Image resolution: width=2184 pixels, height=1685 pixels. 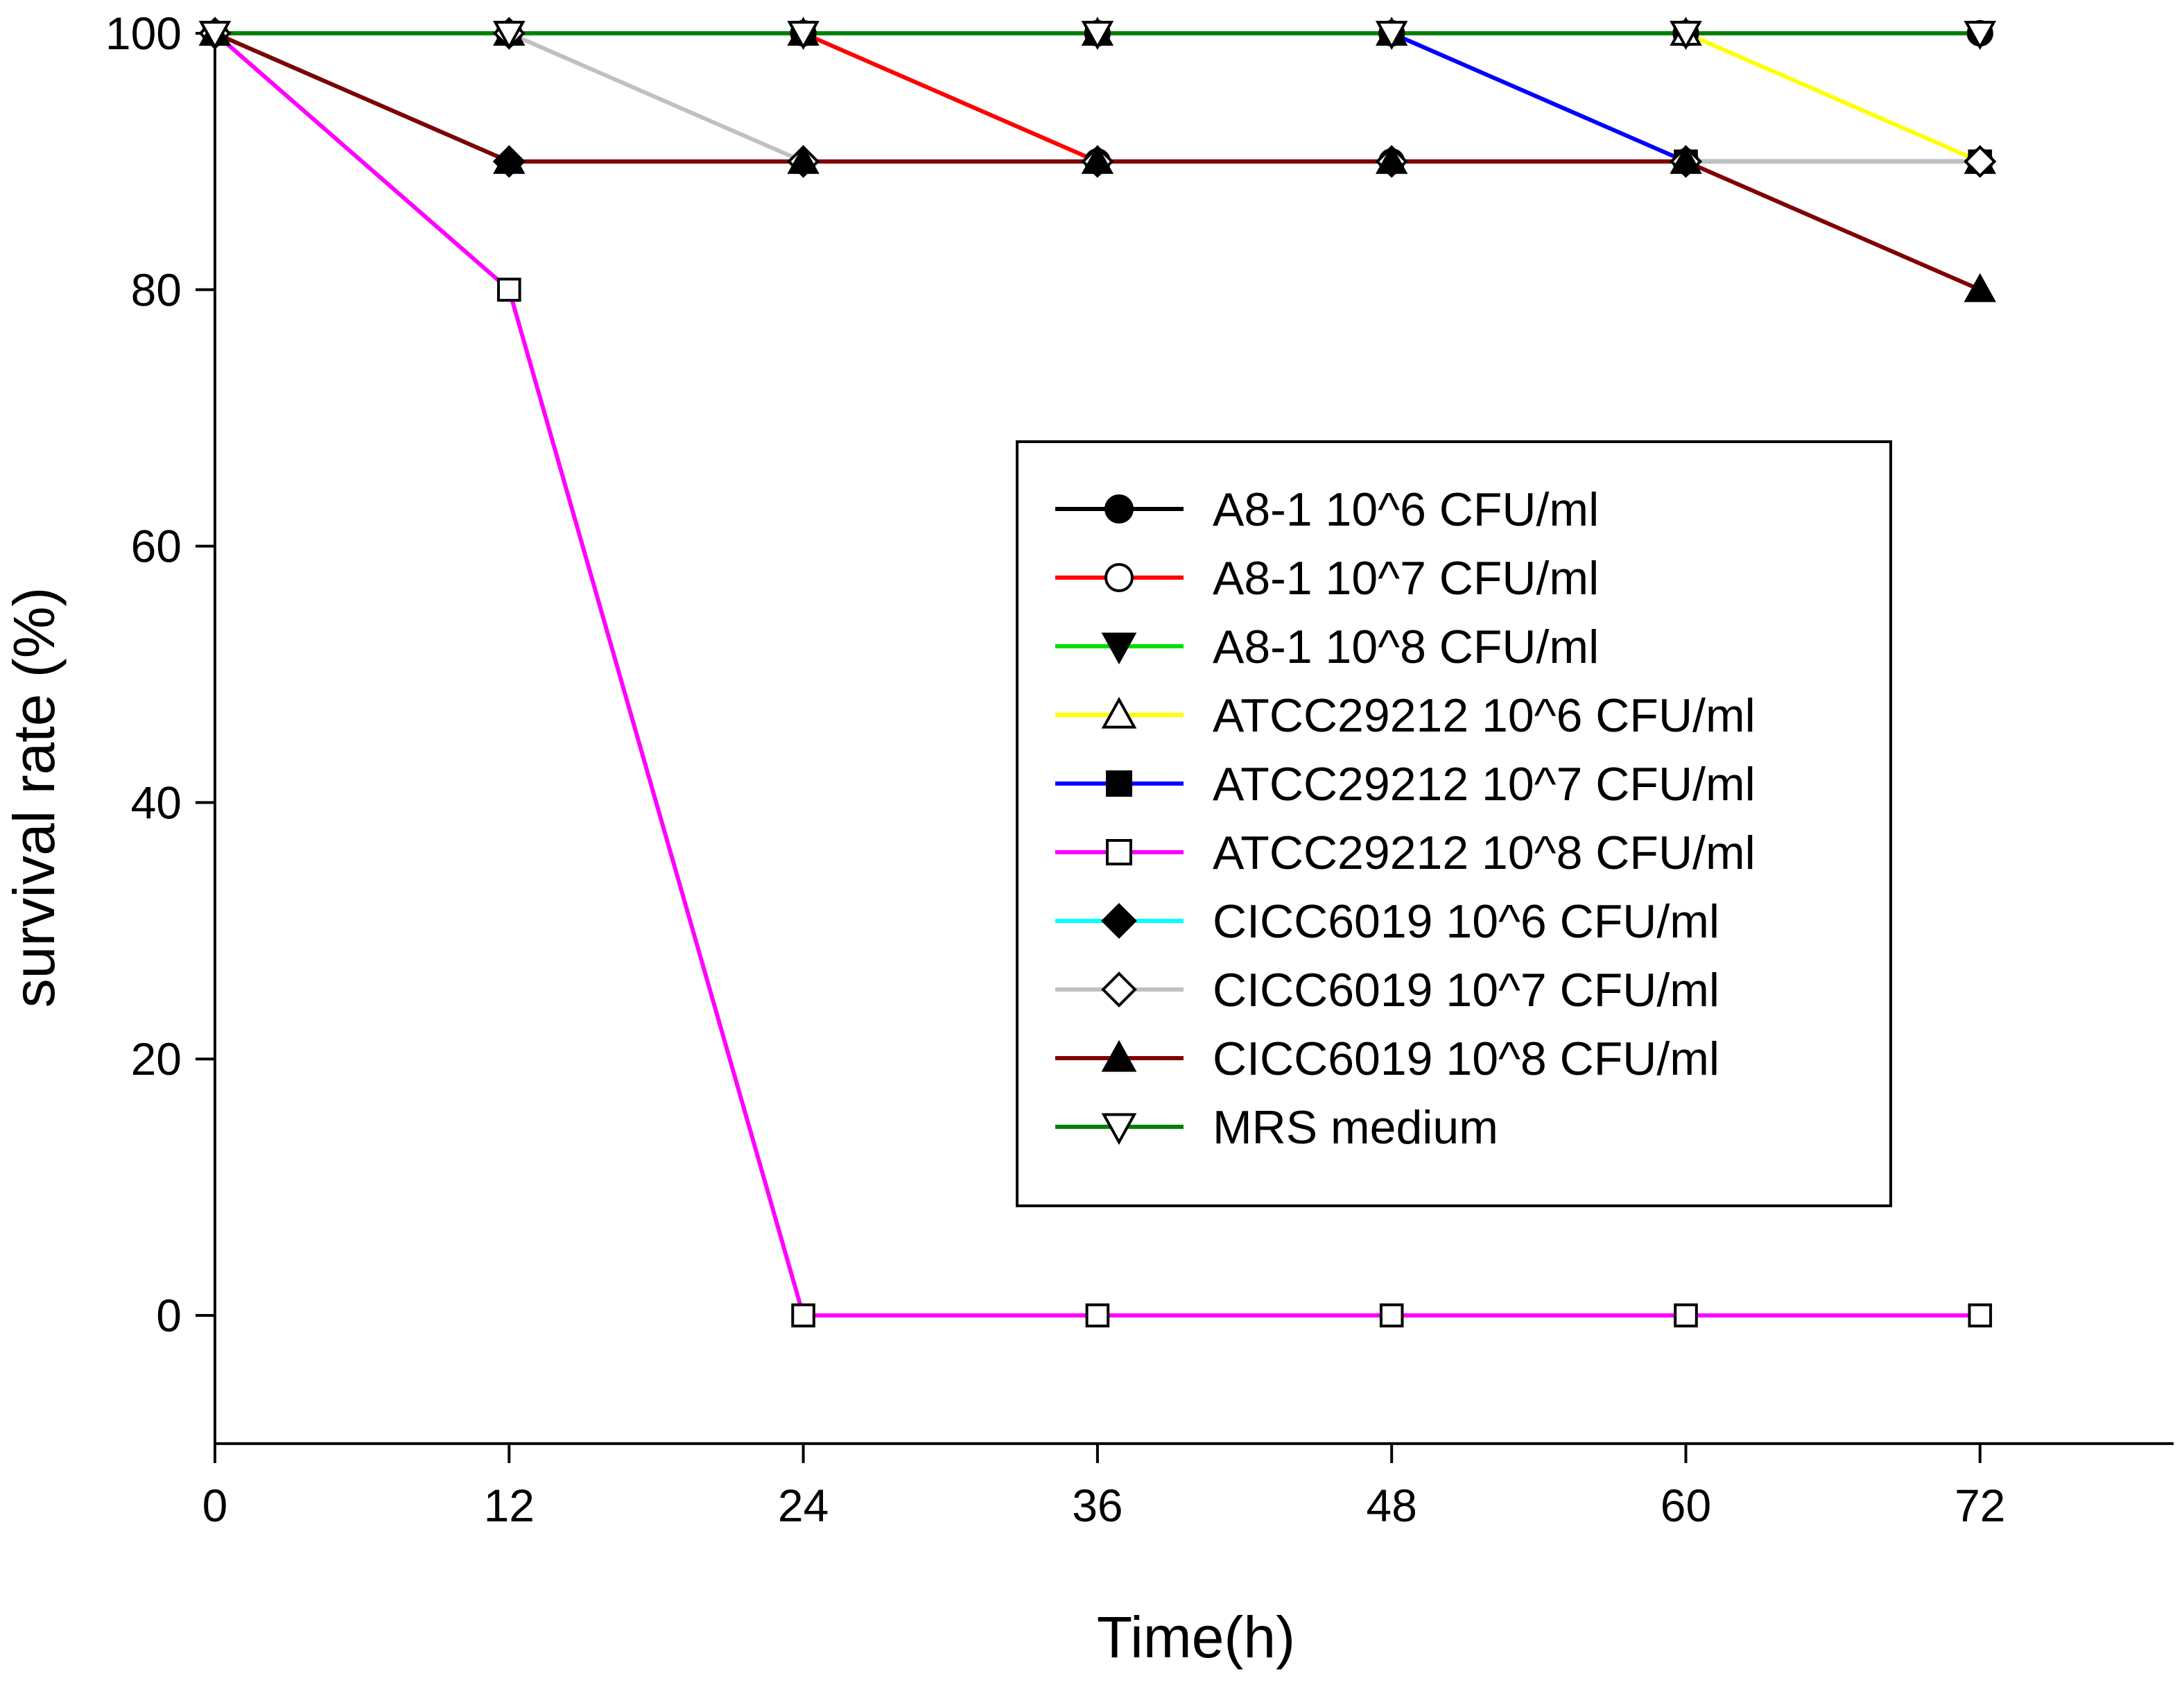 I want to click on legend-label: ATCC29212 10^6 CFU/ml, so click(x=1484, y=715).